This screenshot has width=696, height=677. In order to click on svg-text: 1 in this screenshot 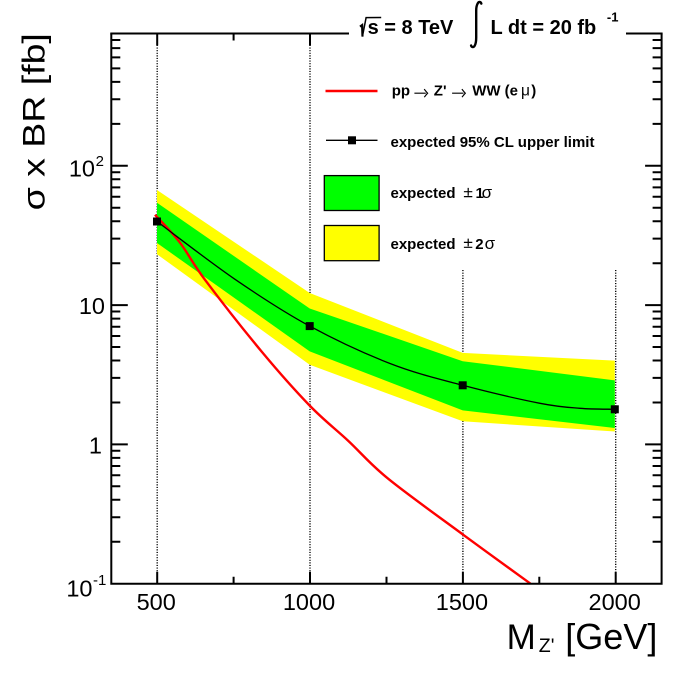, I will do `click(95, 445)`.